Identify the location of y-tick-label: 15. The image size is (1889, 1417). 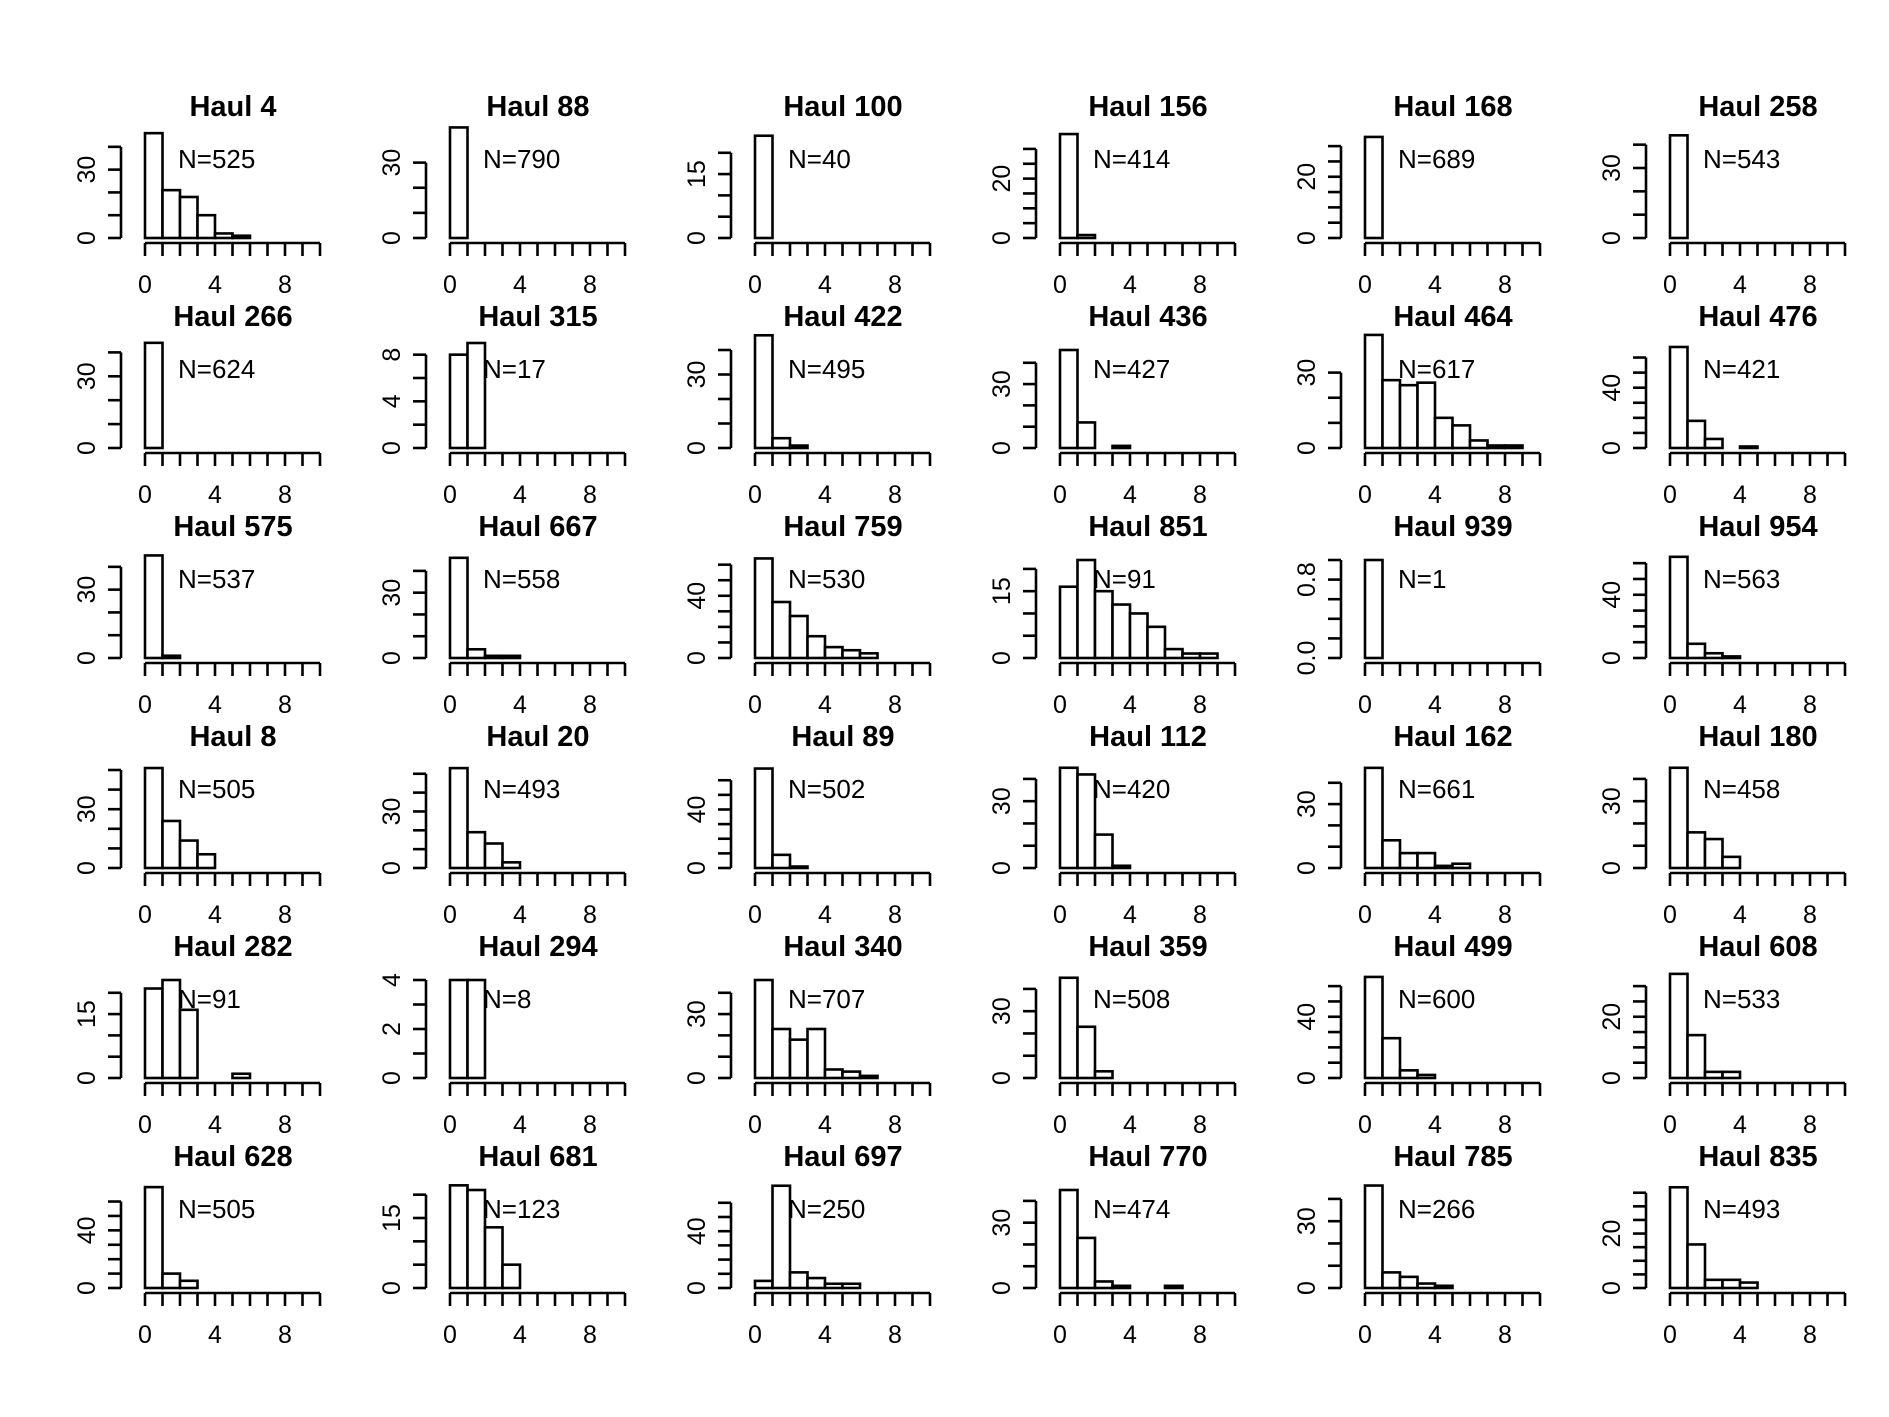
(697, 174).